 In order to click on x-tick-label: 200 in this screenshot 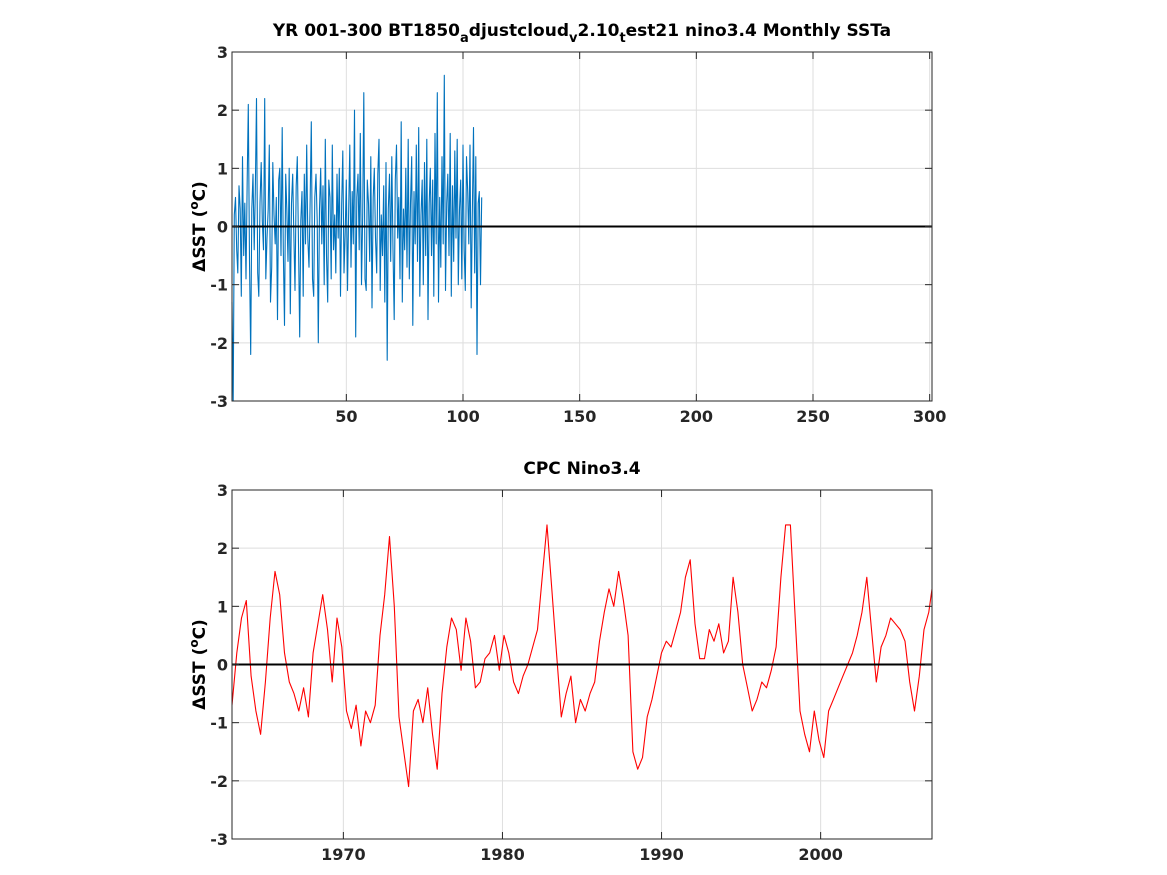, I will do `click(696, 416)`.